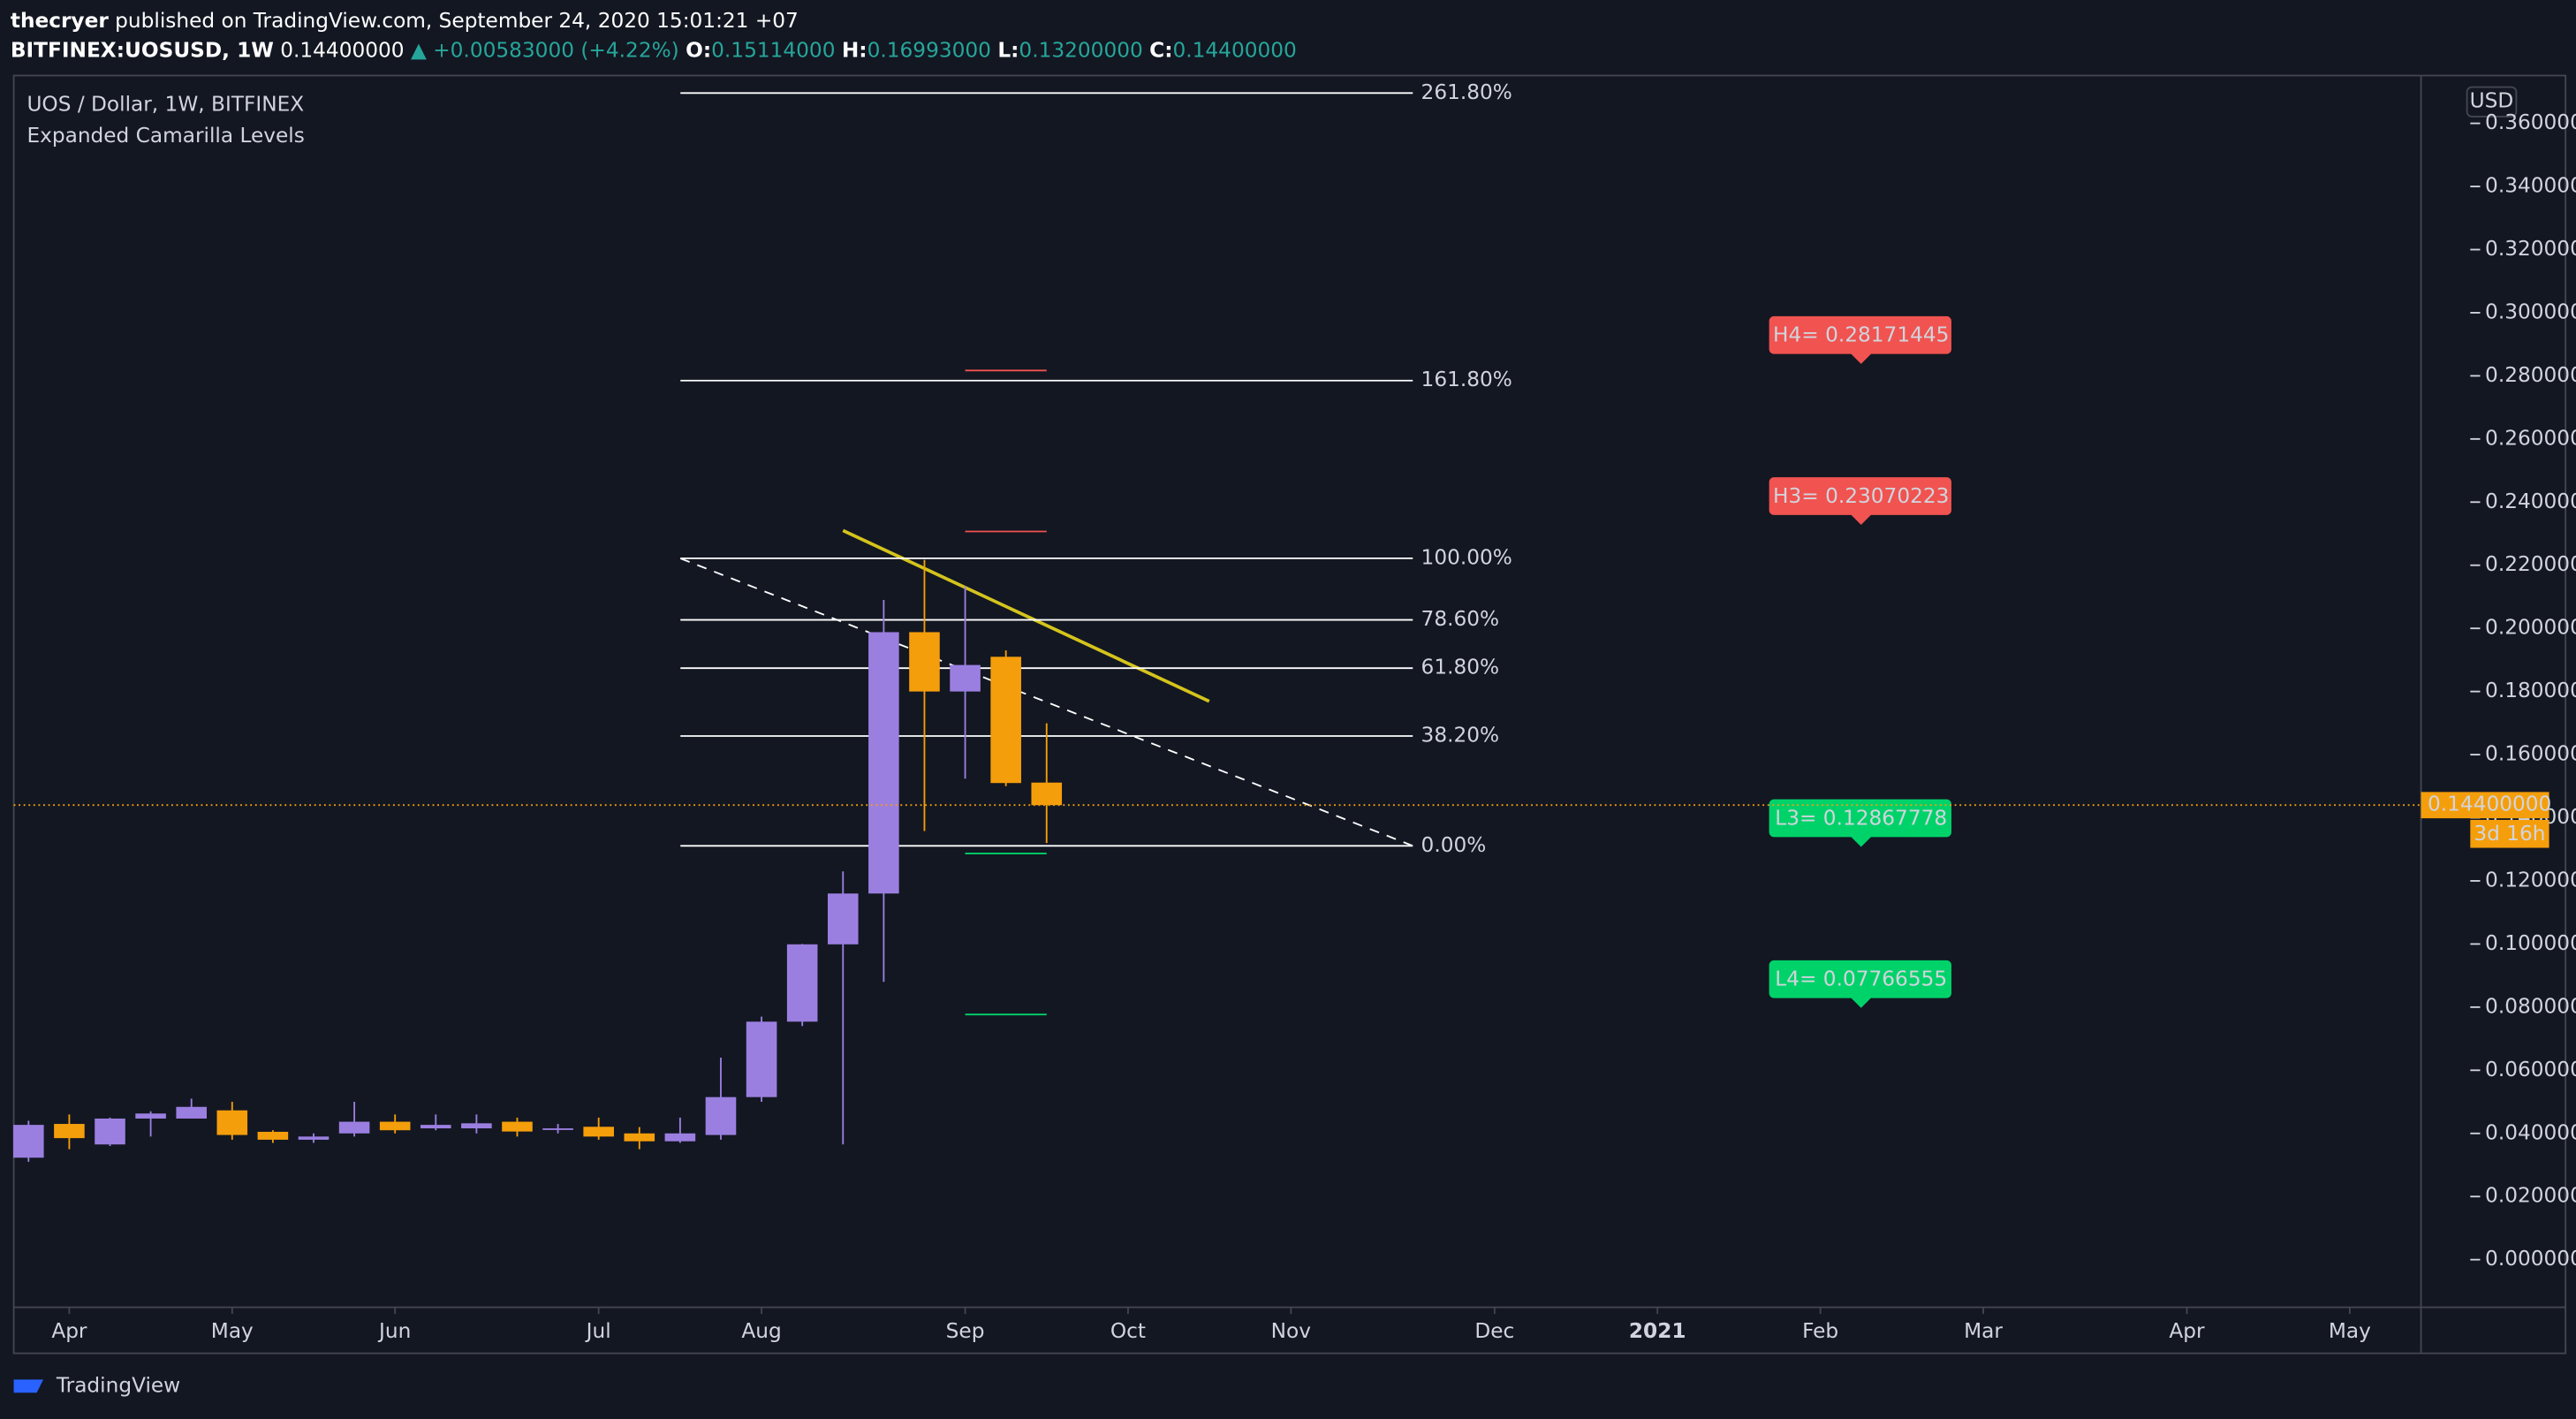 The image size is (2576, 1419). I want to click on publisher: thecryer, so click(60, 21).